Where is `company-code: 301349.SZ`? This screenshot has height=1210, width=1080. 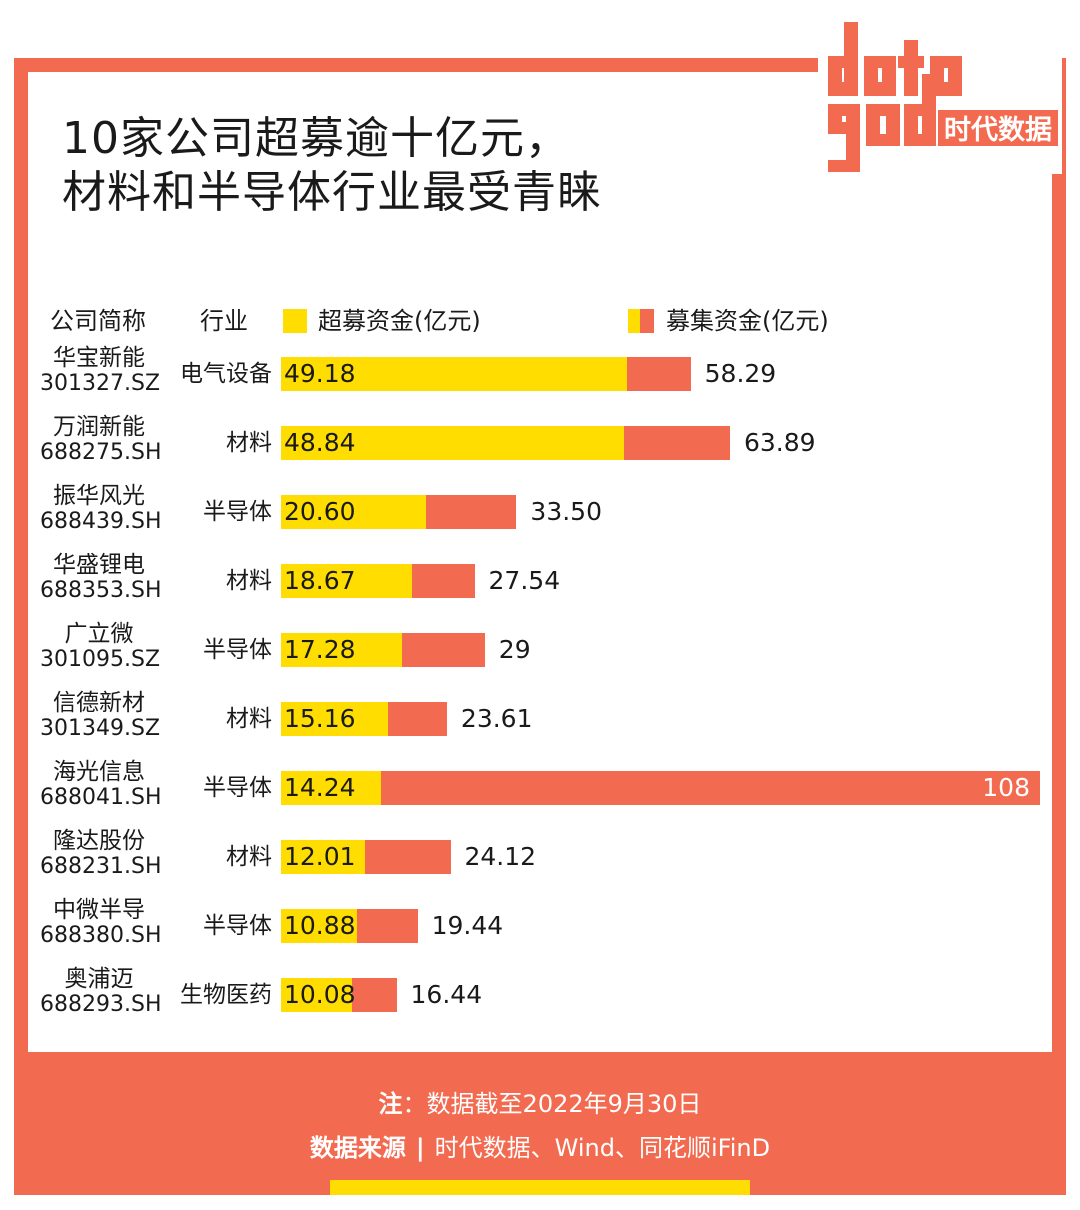 company-code: 301349.SZ is located at coordinates (100, 728).